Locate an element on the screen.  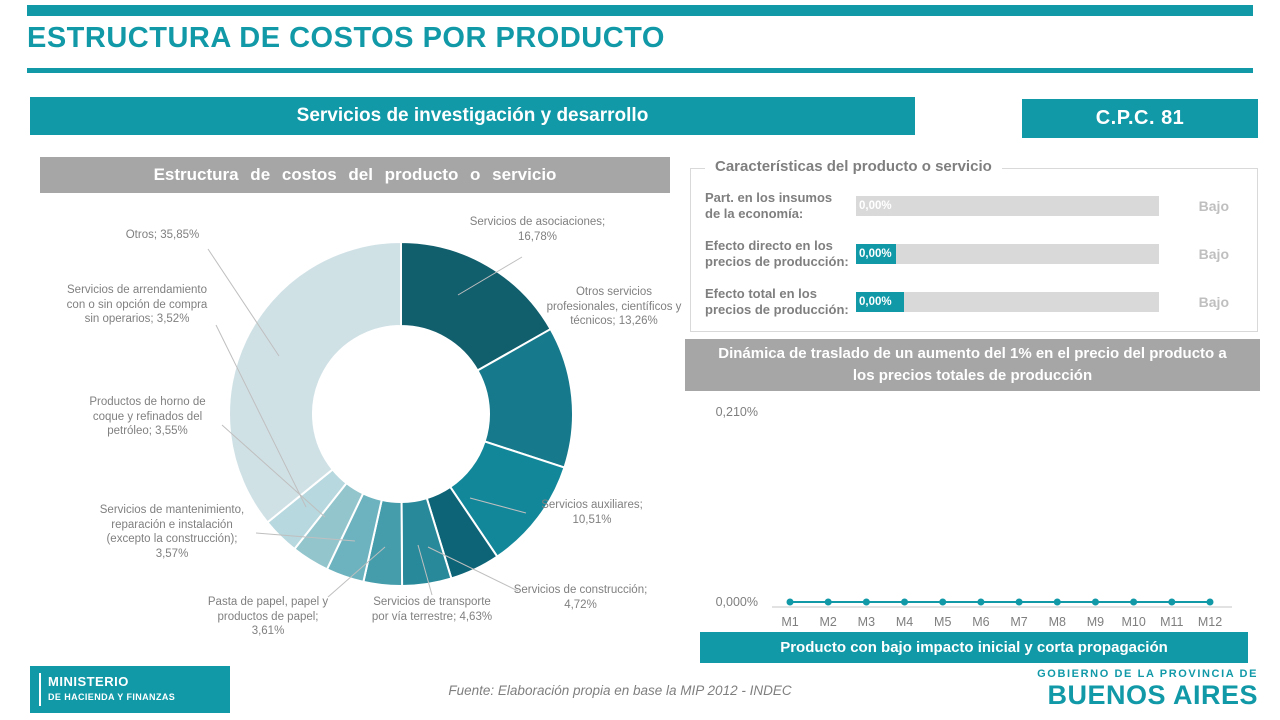
data-point-M8 is located at coordinates (1057, 602).